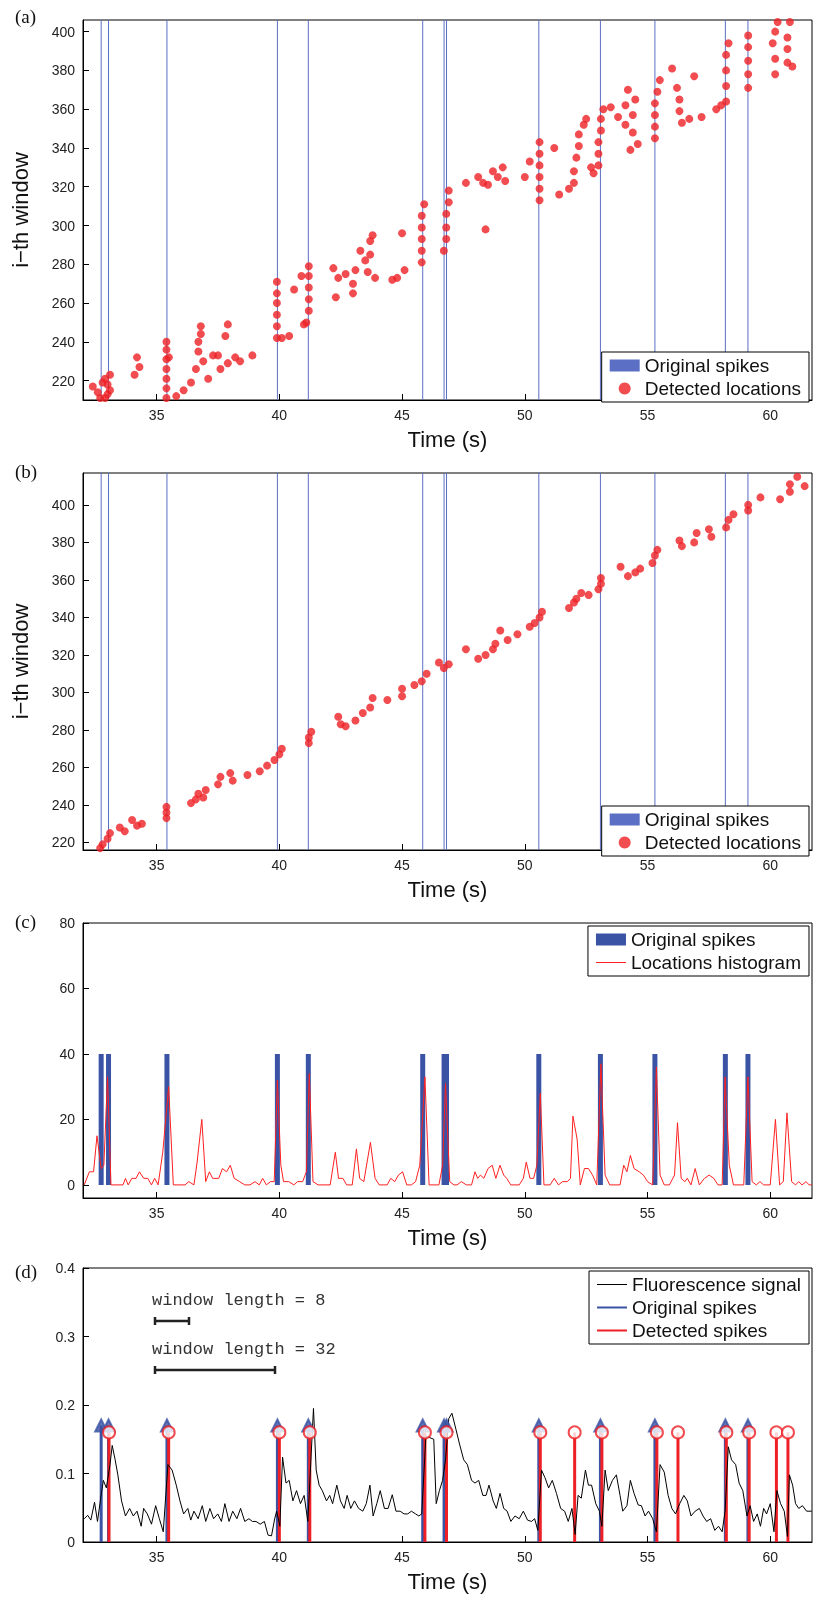 Image resolution: width=815 pixels, height=1598 pixels. What do you see at coordinates (65, 1405) in the screenshot?
I see `y-tick-label: 0.2` at bounding box center [65, 1405].